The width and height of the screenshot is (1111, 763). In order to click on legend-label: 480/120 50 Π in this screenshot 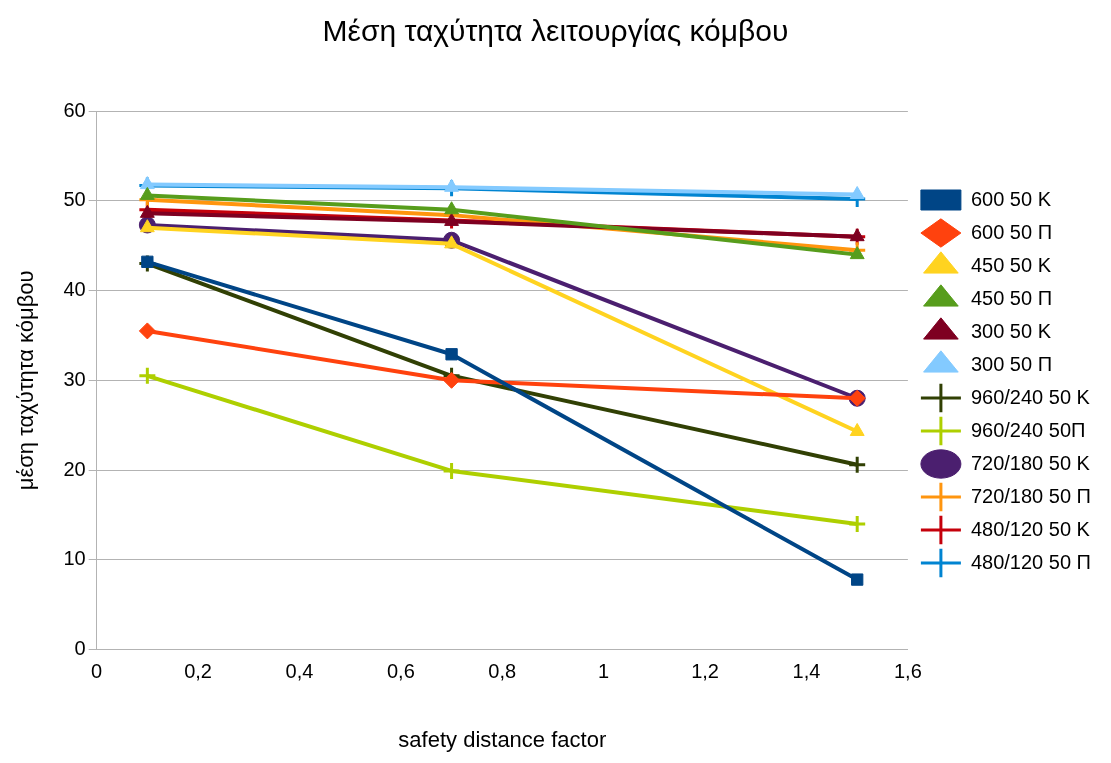, I will do `click(1031, 561)`.